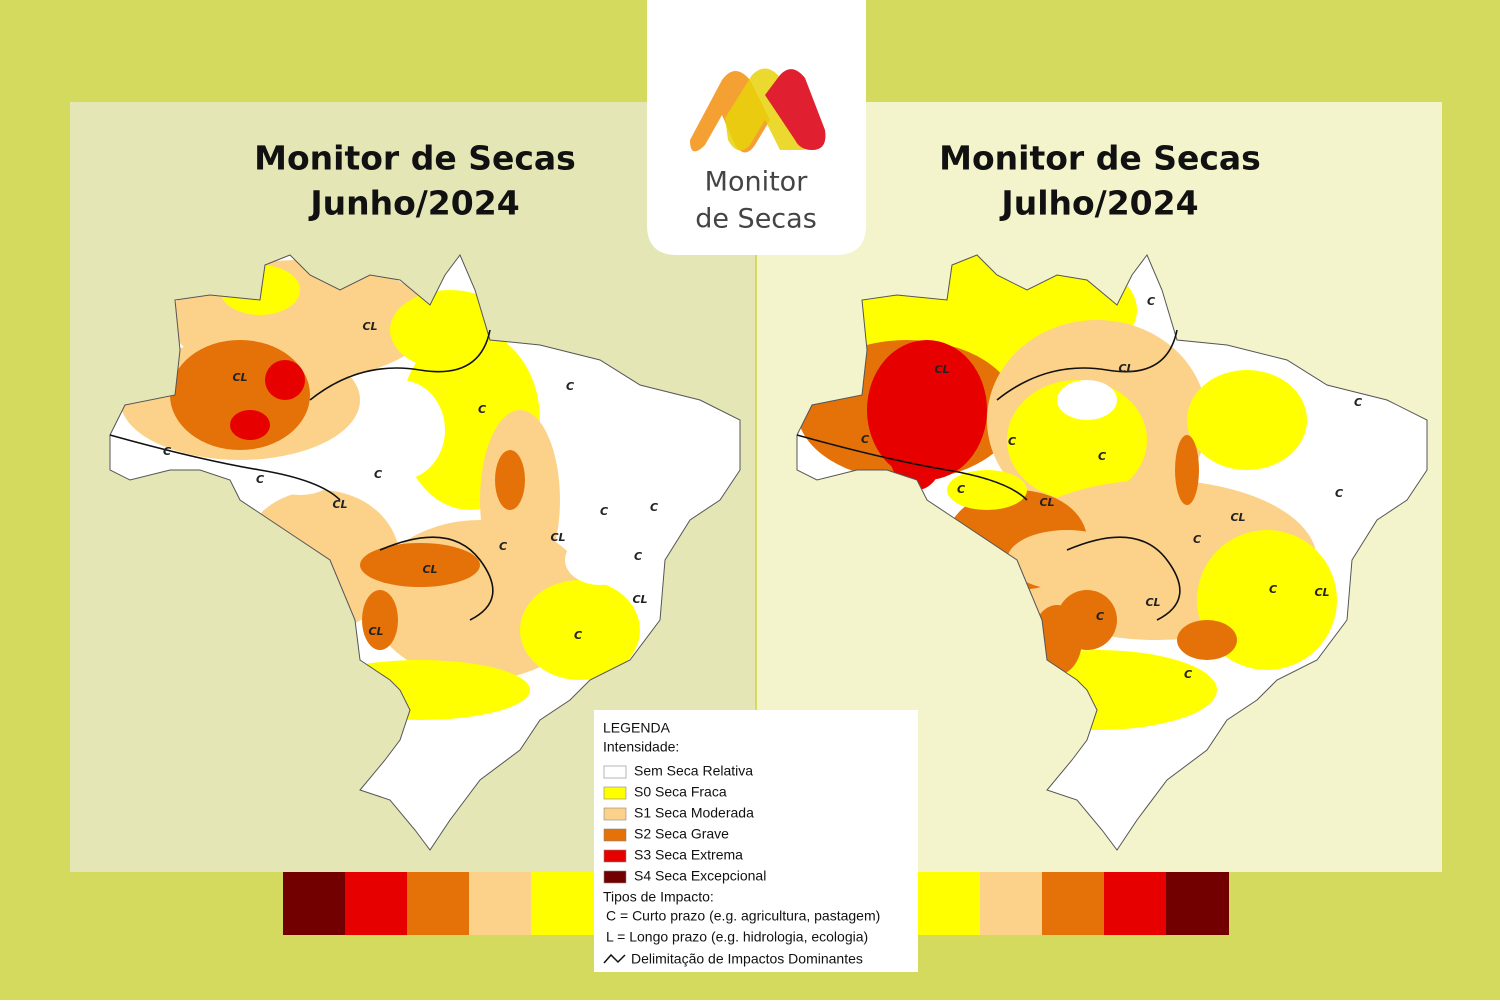 Image resolution: width=1500 pixels, height=1004 pixels. What do you see at coordinates (681, 834) in the screenshot?
I see `legend-label: S2 Seca Grave` at bounding box center [681, 834].